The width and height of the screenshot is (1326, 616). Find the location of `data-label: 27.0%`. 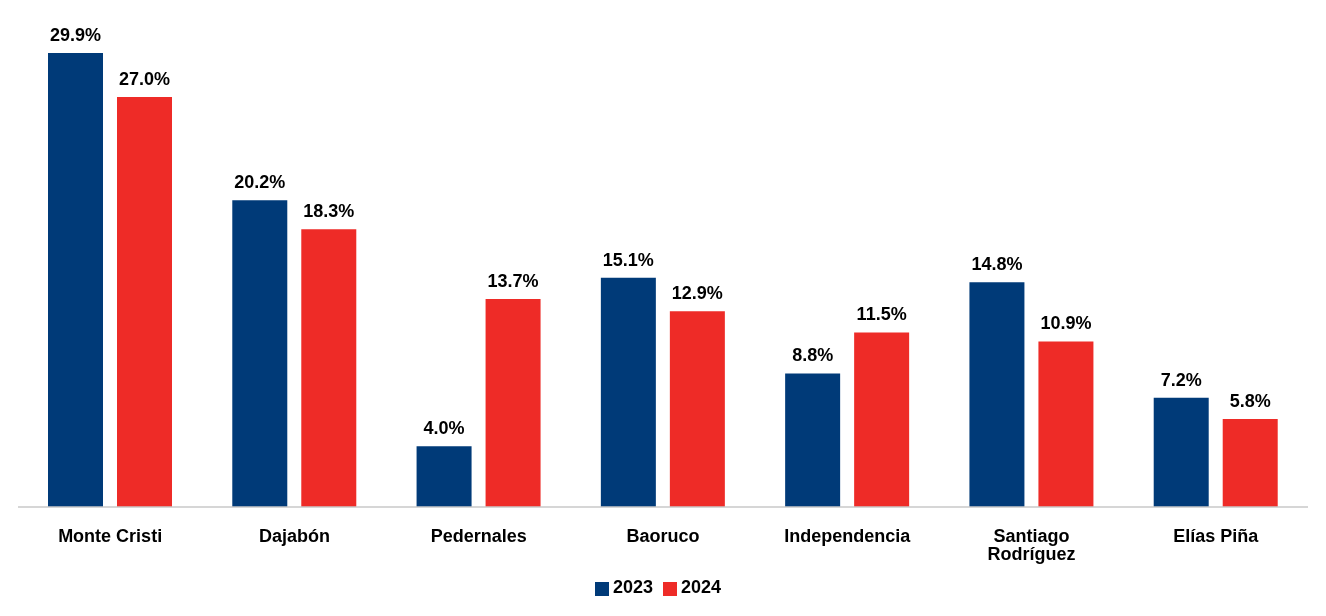

data-label: 27.0% is located at coordinates (144, 79).